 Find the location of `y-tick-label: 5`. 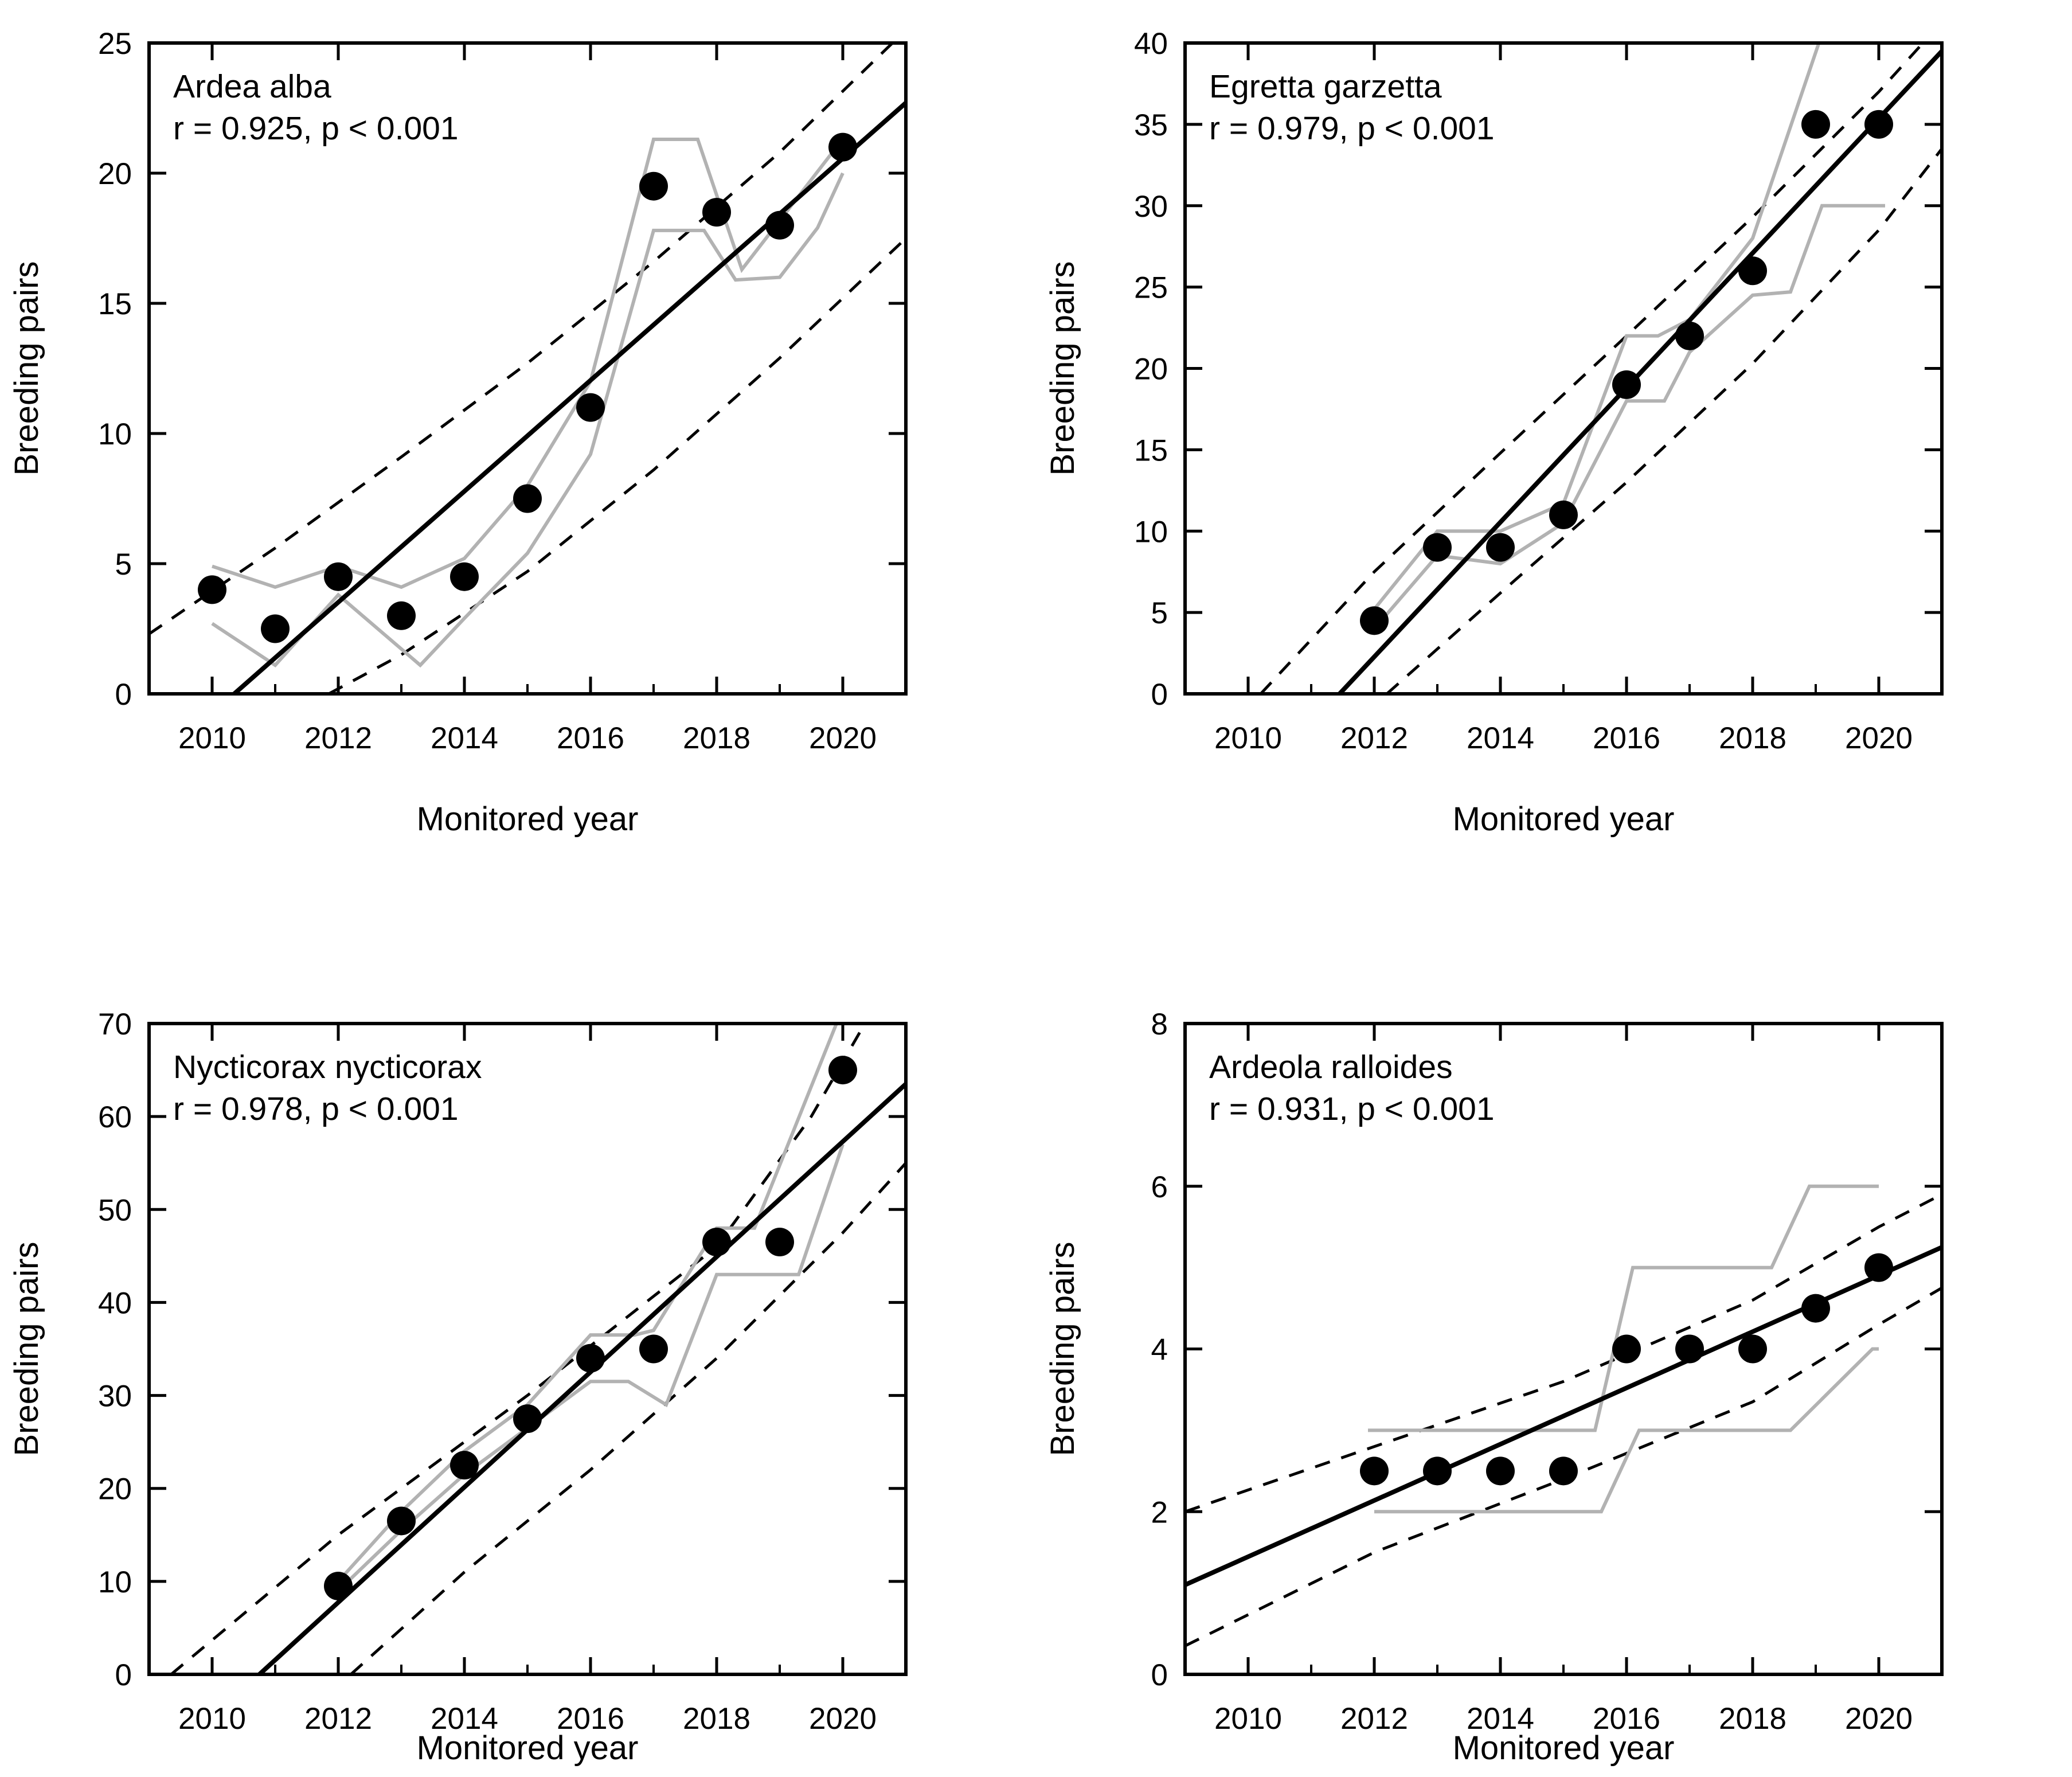

y-tick-label: 5 is located at coordinates (123, 564).